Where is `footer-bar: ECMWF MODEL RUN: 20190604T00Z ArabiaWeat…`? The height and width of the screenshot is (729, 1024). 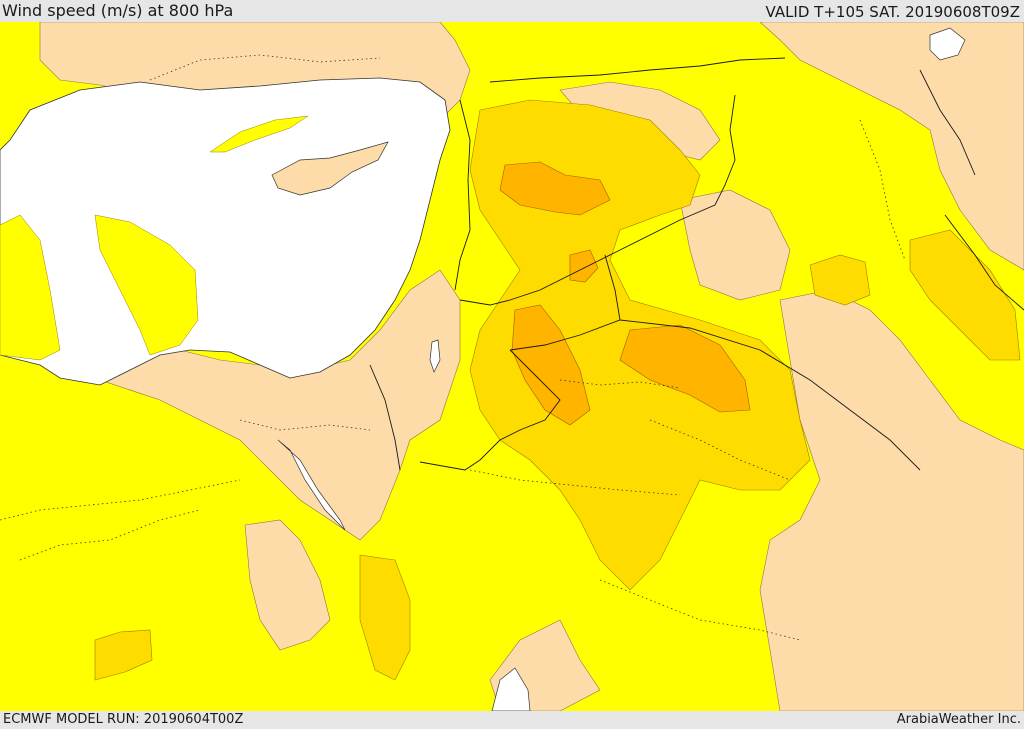
footer-bar: ECMWF MODEL RUN: 20190604T00Z ArabiaWeat… is located at coordinates (512, 720).